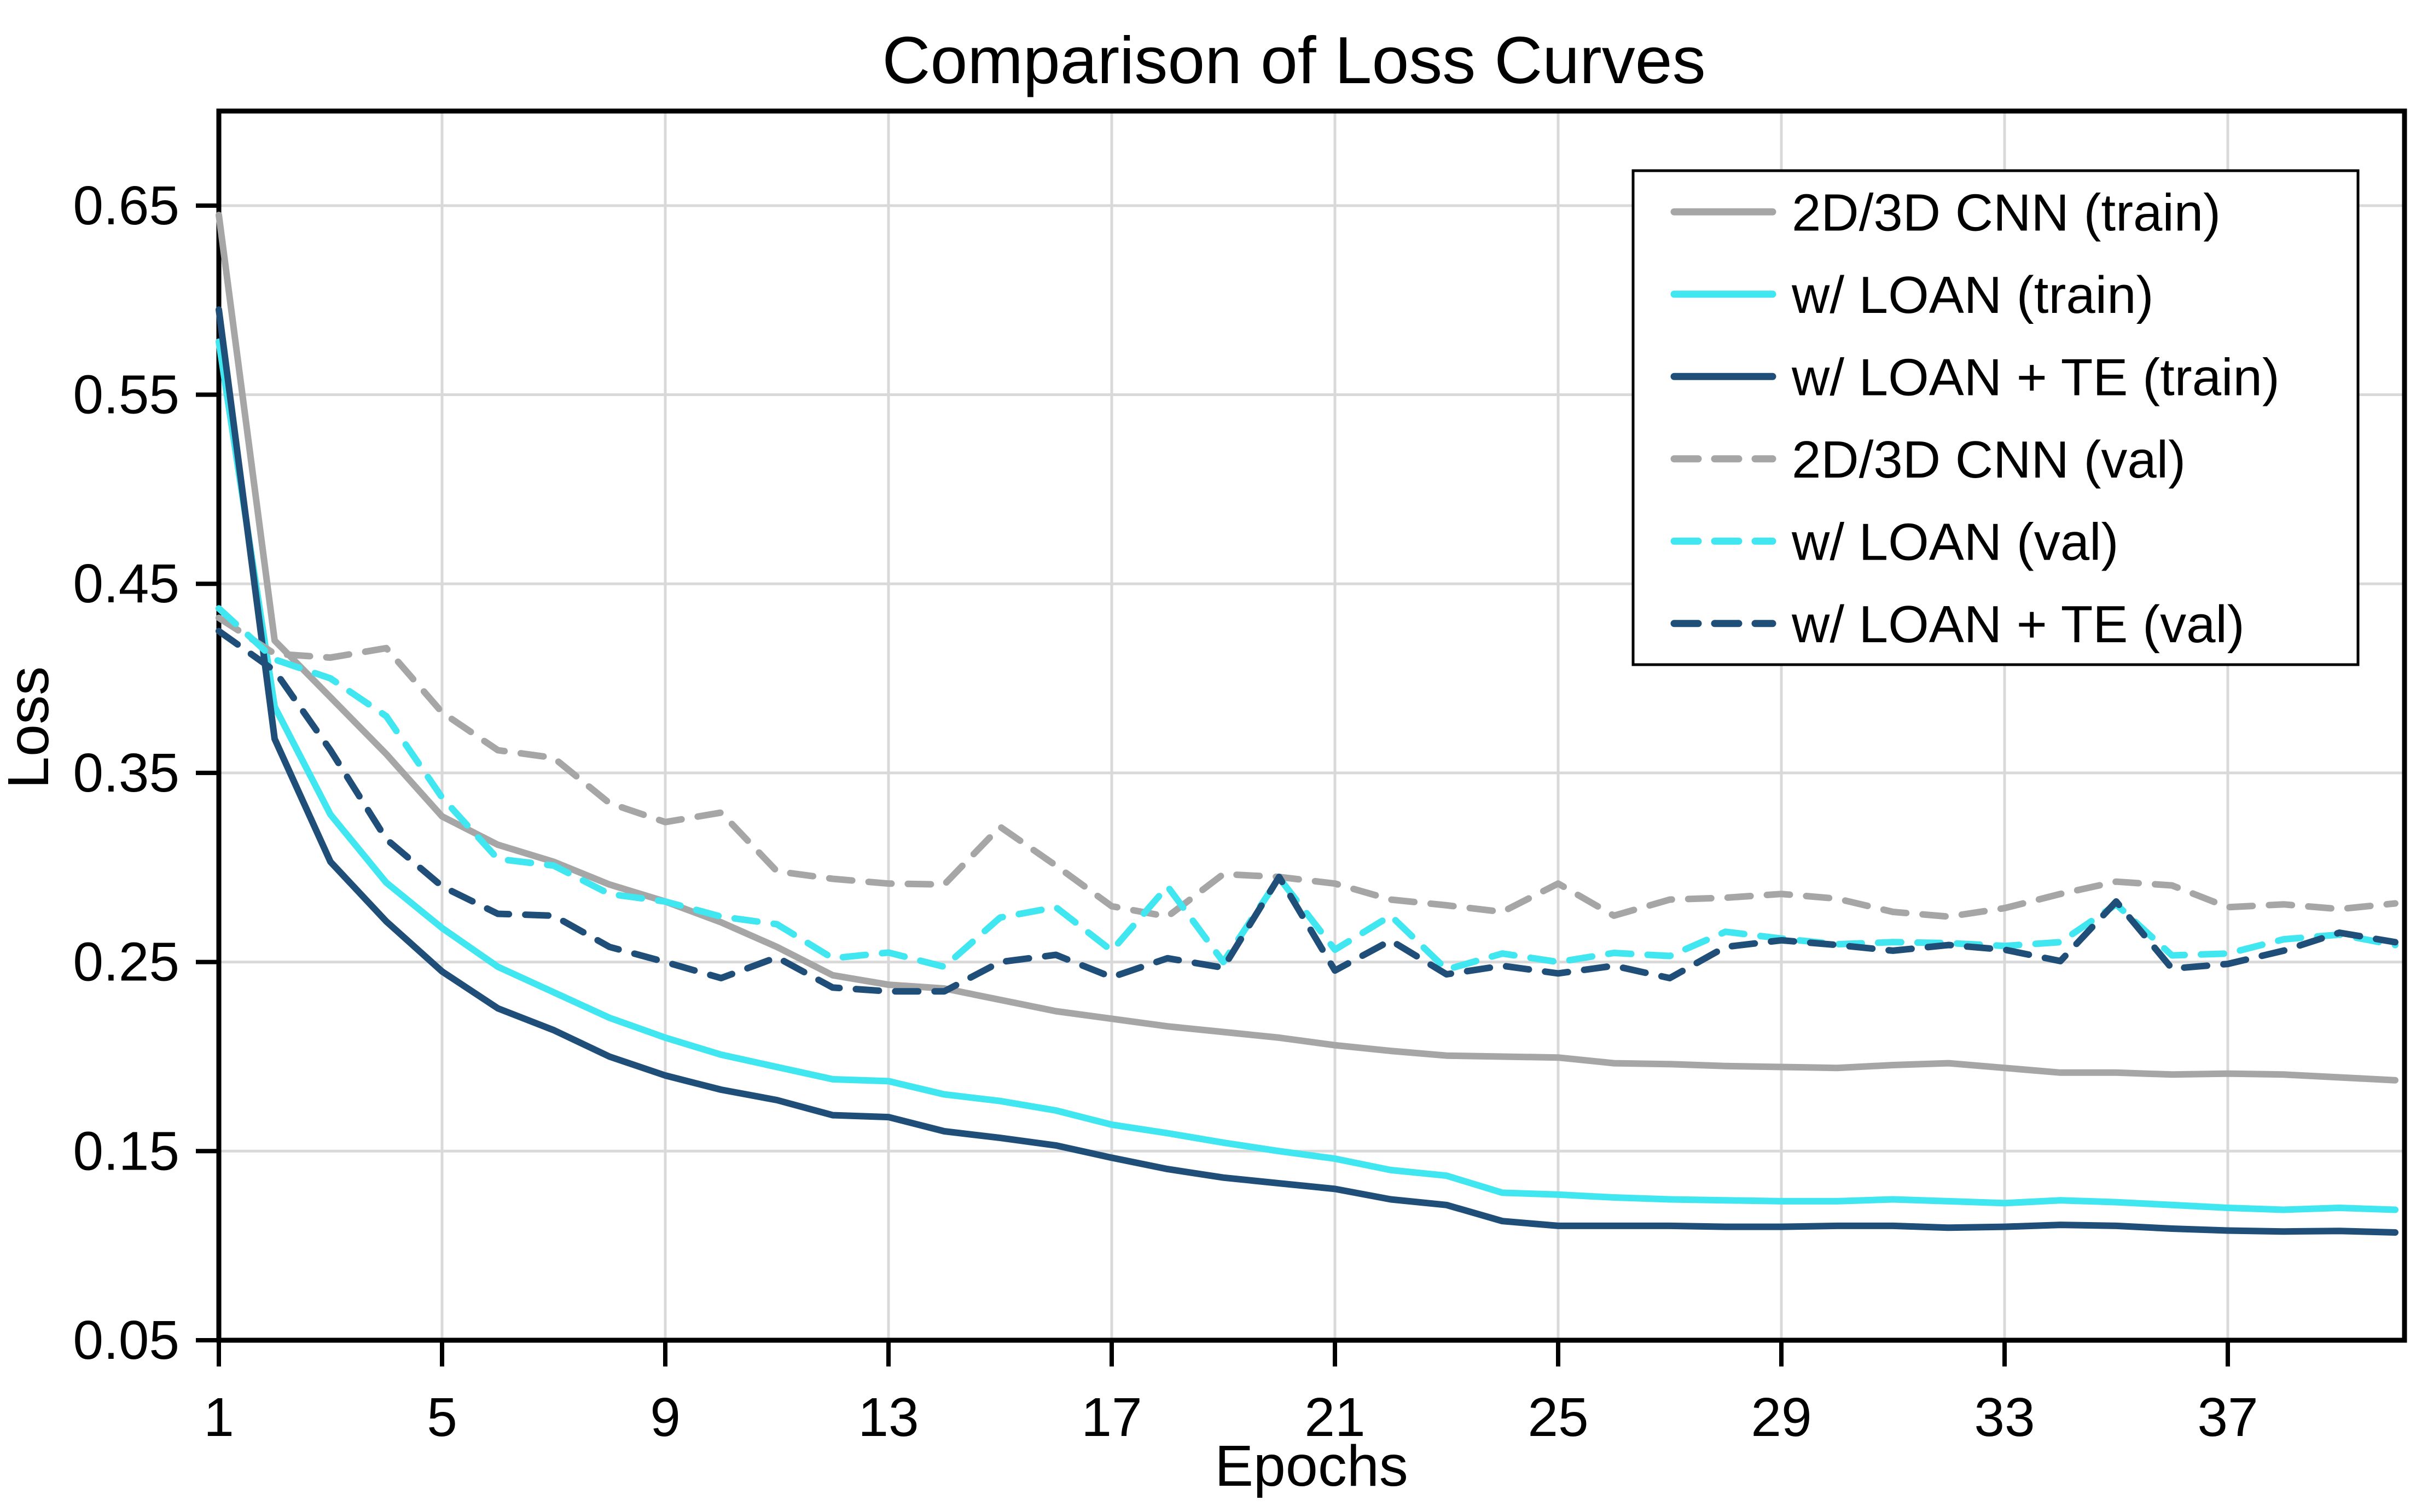 This screenshot has height=1512, width=2416. Describe the element at coordinates (2035, 377) in the screenshot. I see `legend-label: w/ LOAN + TE (train)` at that location.